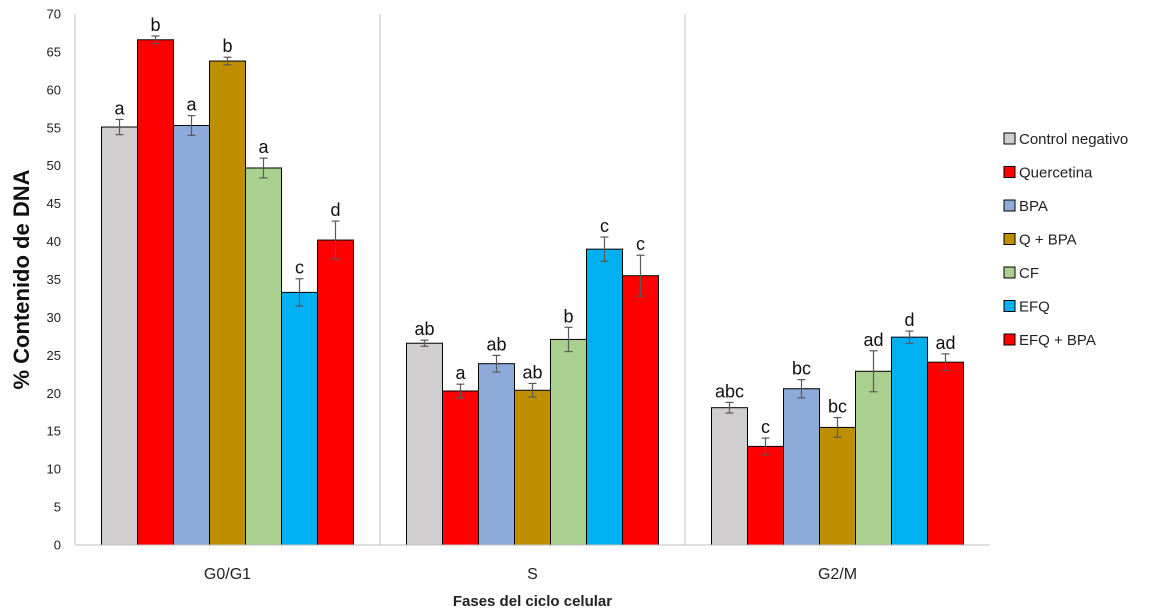 The width and height of the screenshot is (1154, 615). I want to click on y-tick-label: 10, so click(54, 469).